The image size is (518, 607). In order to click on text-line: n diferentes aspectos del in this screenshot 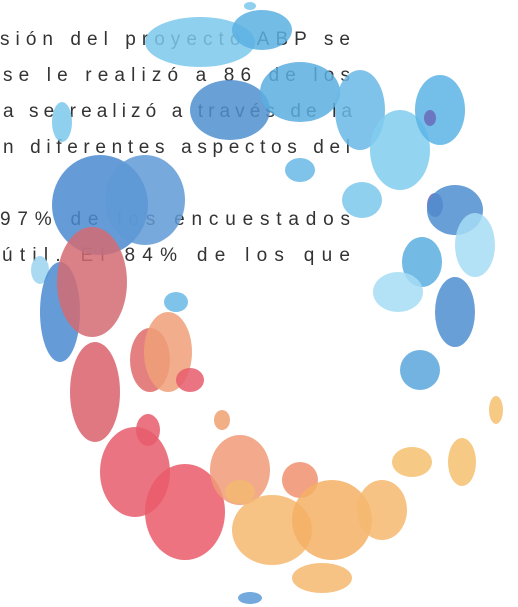, I will do `click(176, 147)`.